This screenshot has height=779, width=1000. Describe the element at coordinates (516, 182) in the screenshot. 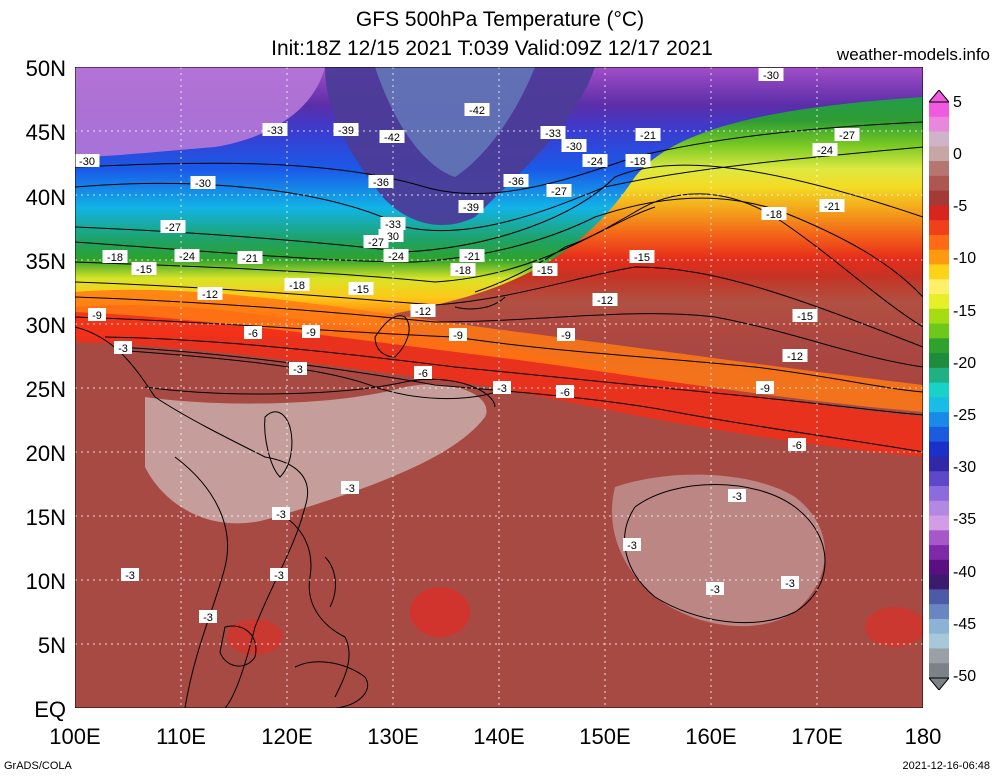

I see `contour-label-text: -36` at that location.